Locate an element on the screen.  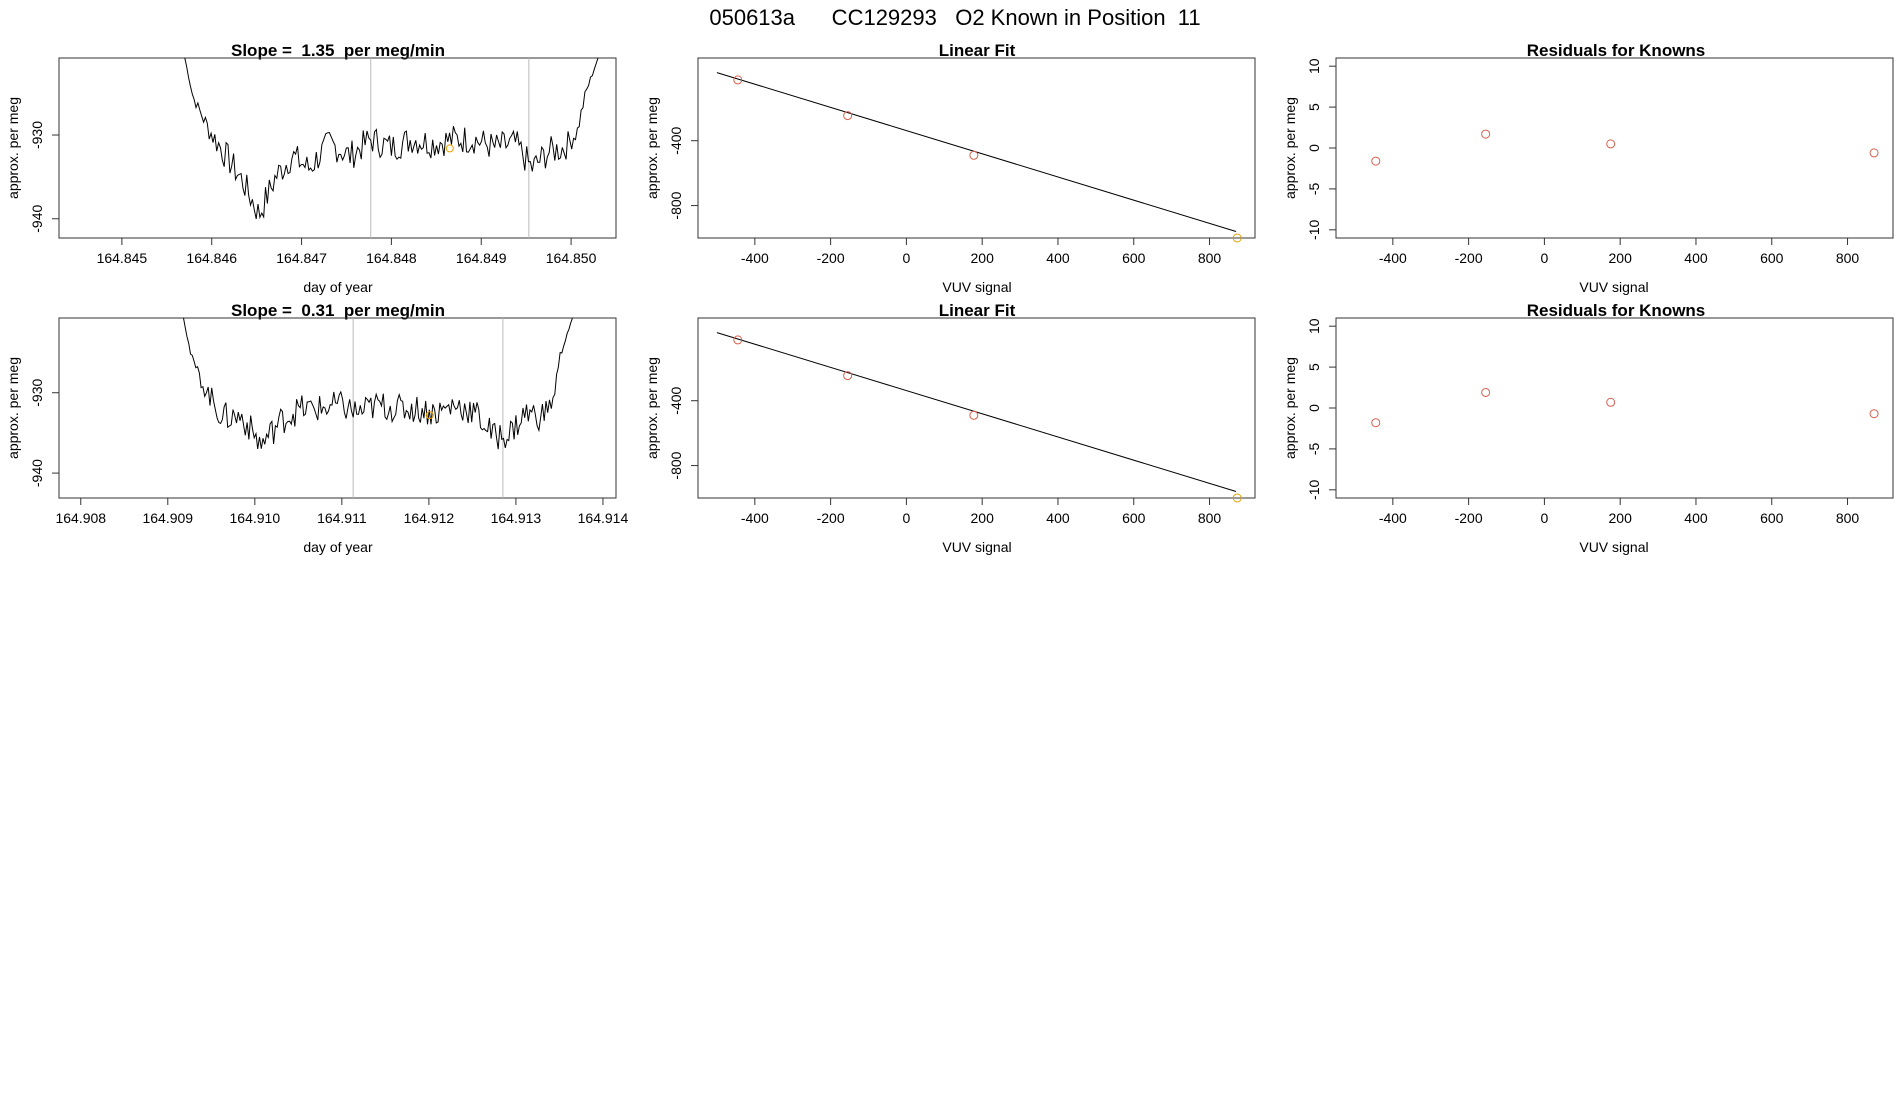
x-tick-label: 164.847 is located at coordinates (301, 258).